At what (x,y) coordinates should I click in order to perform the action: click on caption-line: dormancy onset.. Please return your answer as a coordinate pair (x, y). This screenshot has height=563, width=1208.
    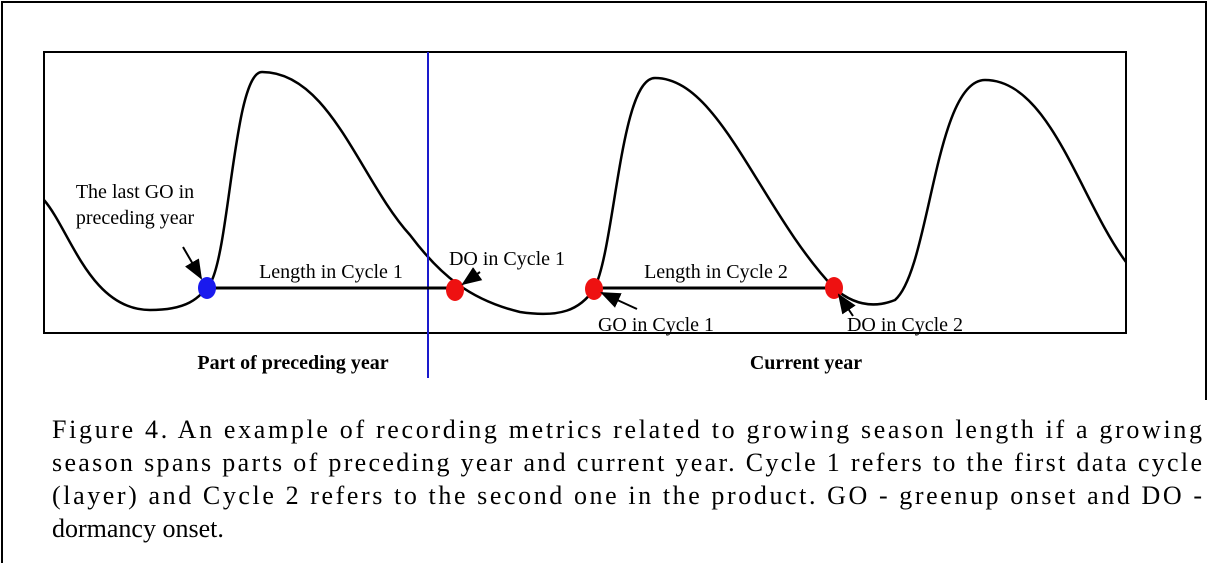
    Looking at the image, I should click on (138, 528).